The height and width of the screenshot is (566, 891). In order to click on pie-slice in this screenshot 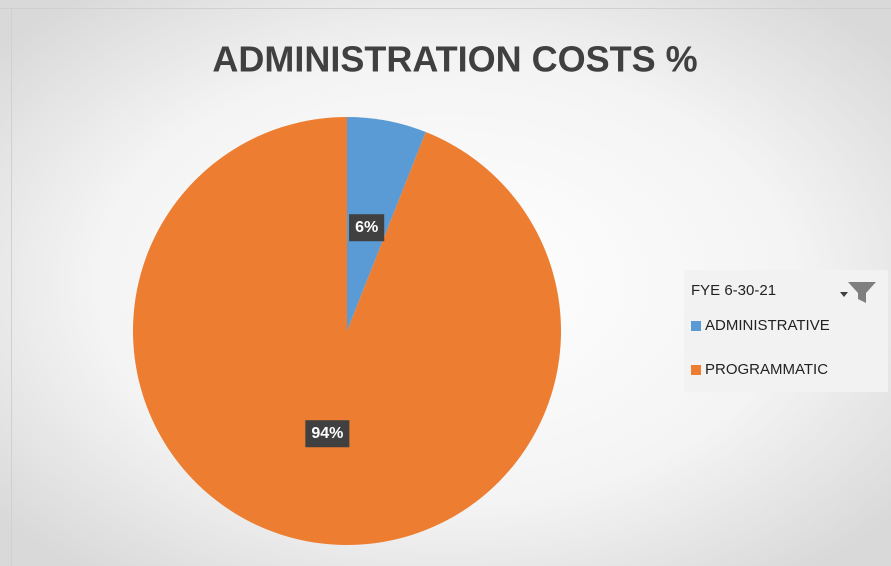, I will do `click(386, 224)`.